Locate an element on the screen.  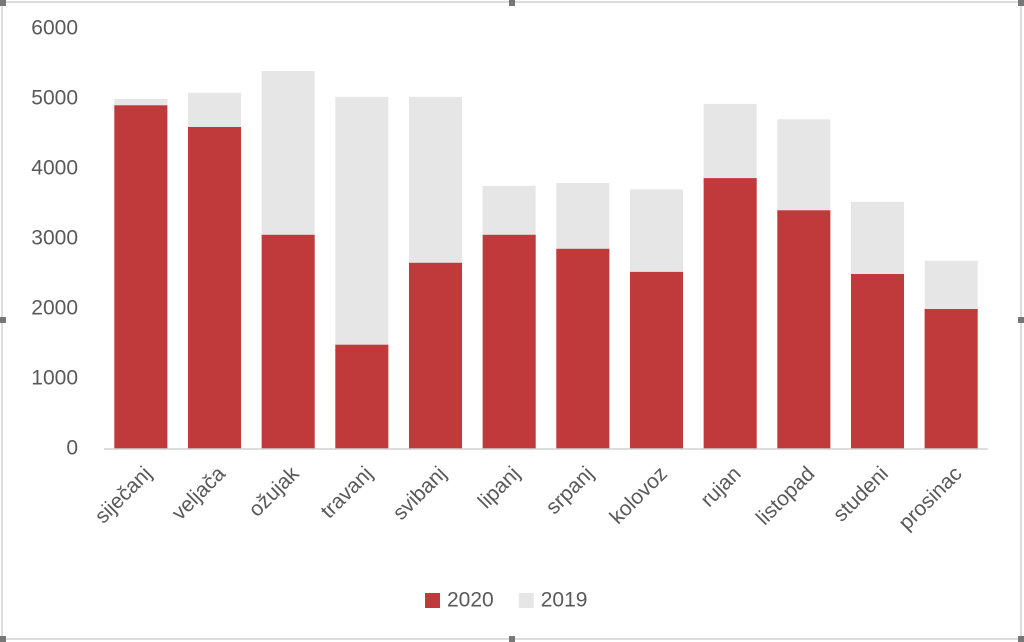
y-tick-label: 4000 is located at coordinates (54, 168).